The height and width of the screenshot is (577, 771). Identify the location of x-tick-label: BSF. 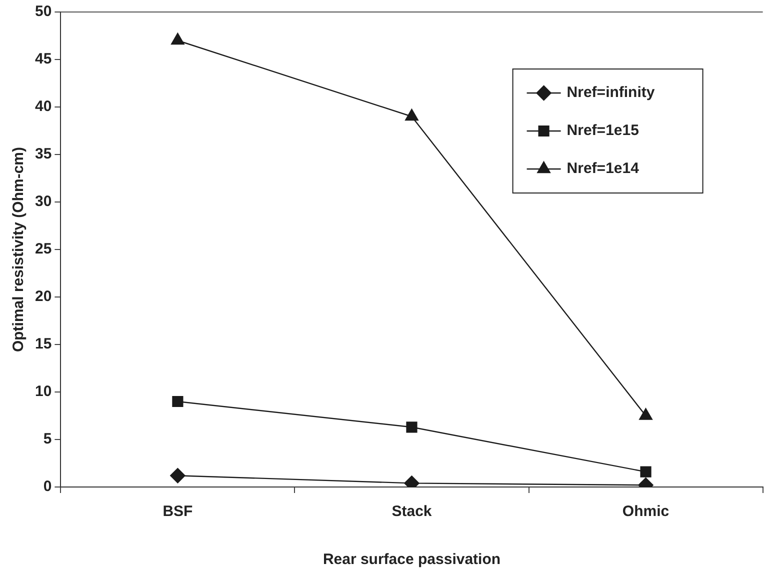
(177, 511).